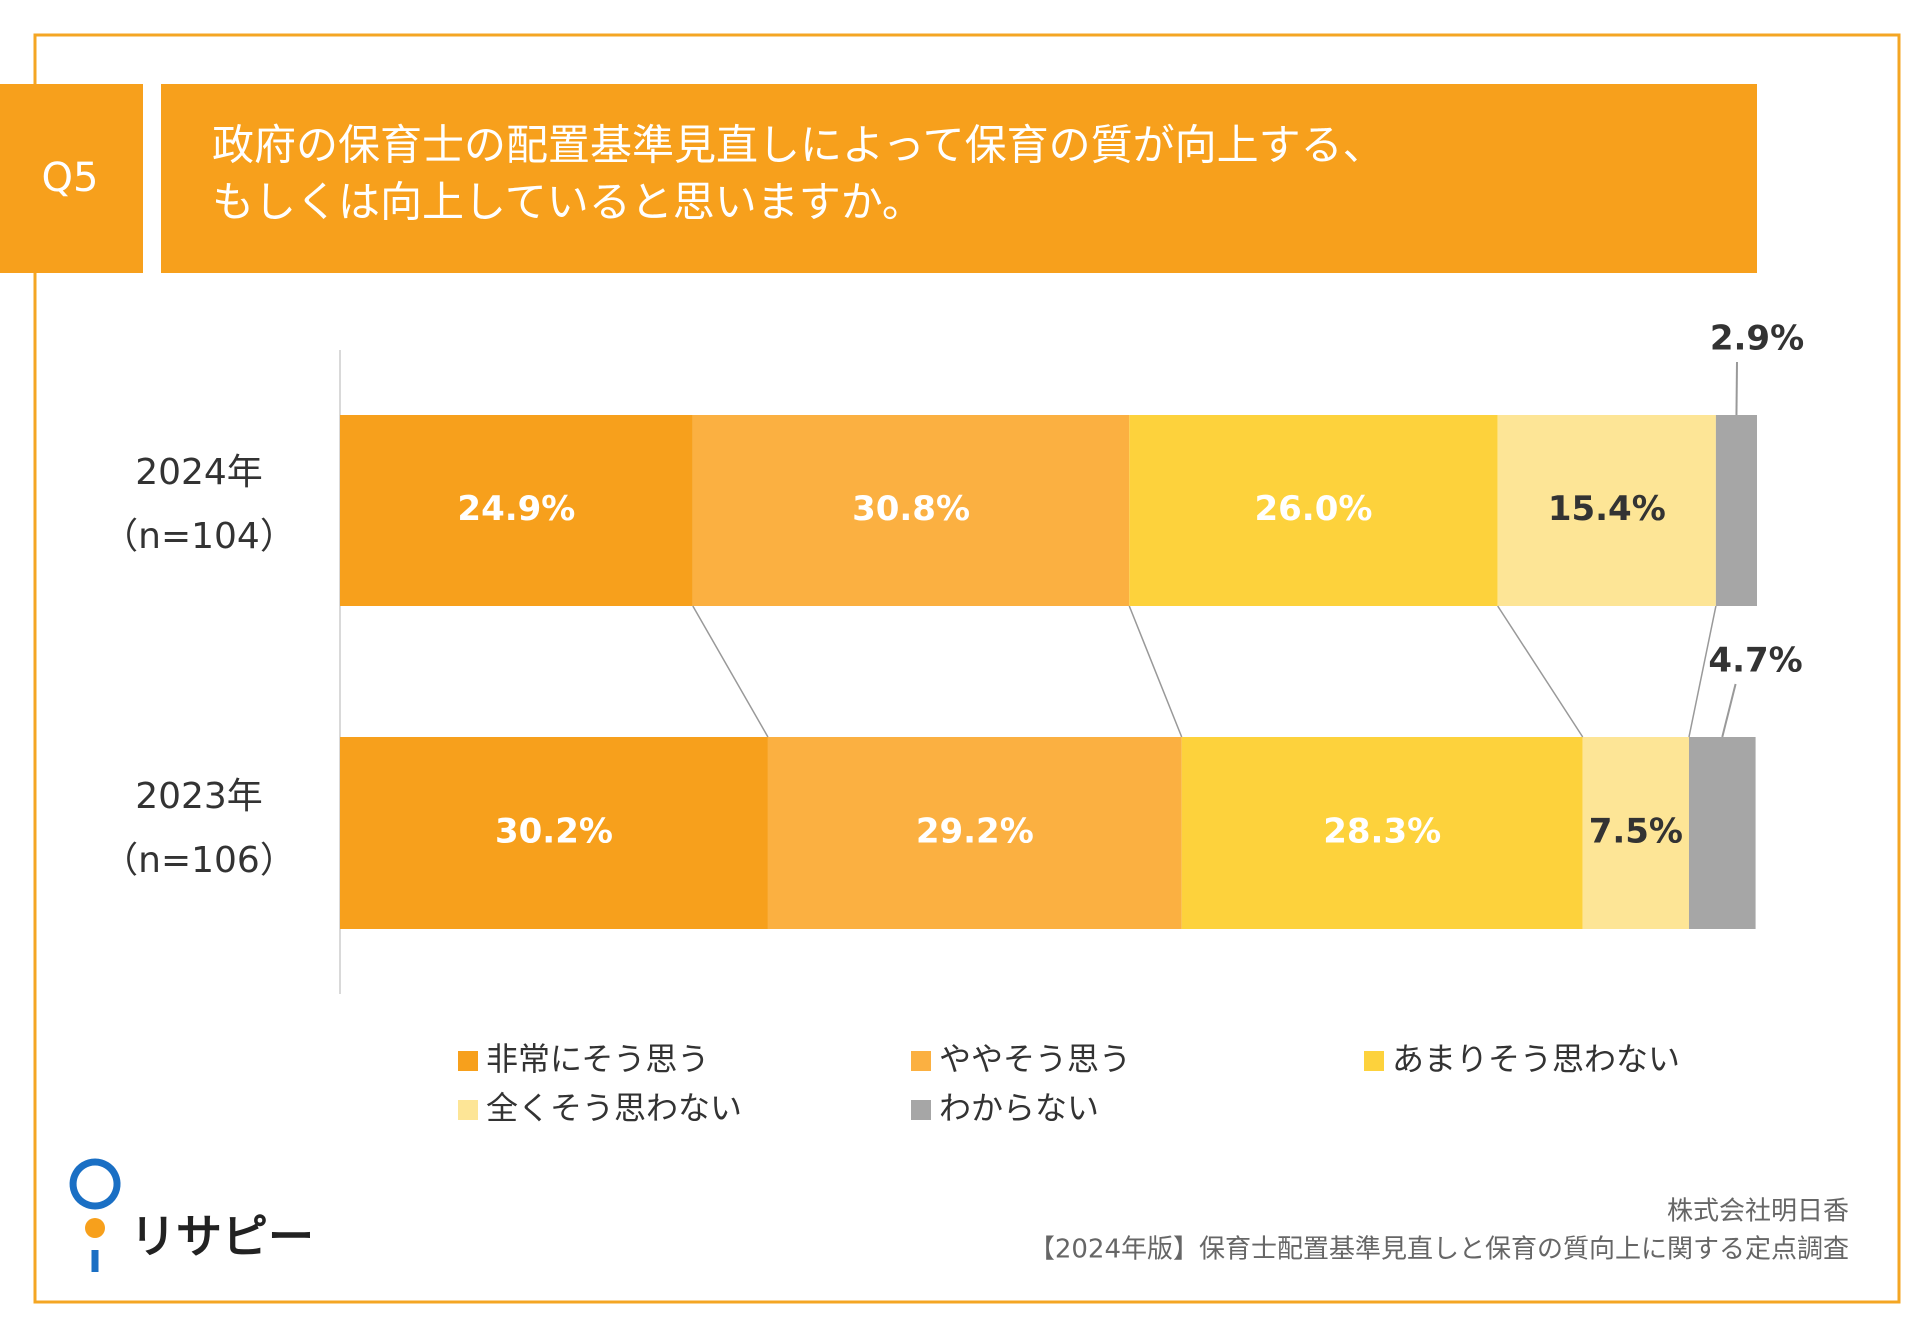 Image resolution: width=1920 pixels, height=1329 pixels. I want to click on question-box, so click(959, 178).